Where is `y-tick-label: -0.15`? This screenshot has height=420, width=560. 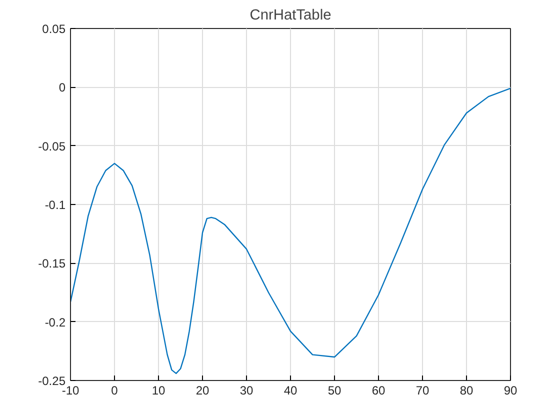
y-tick-label: -0.15 is located at coordinates (52, 263).